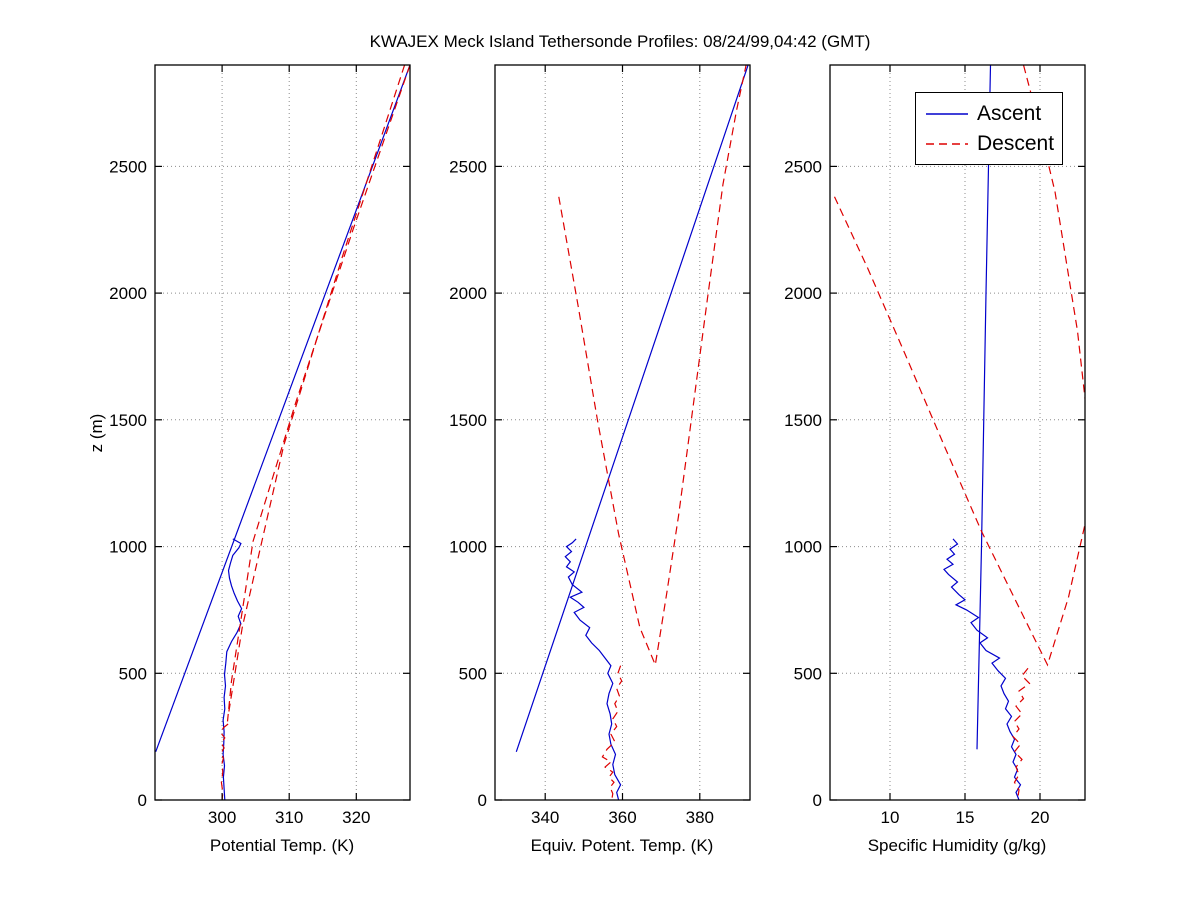 This screenshot has width=1200, height=900. I want to click on xaxis-label-specific-humidity: Specific Humidity (g/kg), so click(957, 845).